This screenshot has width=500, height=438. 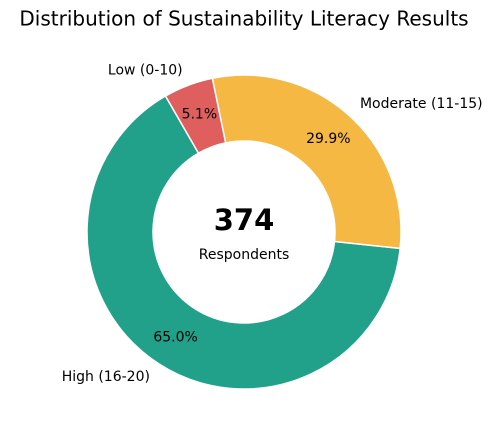 I want to click on value-label: 29.9%, so click(x=328, y=139).